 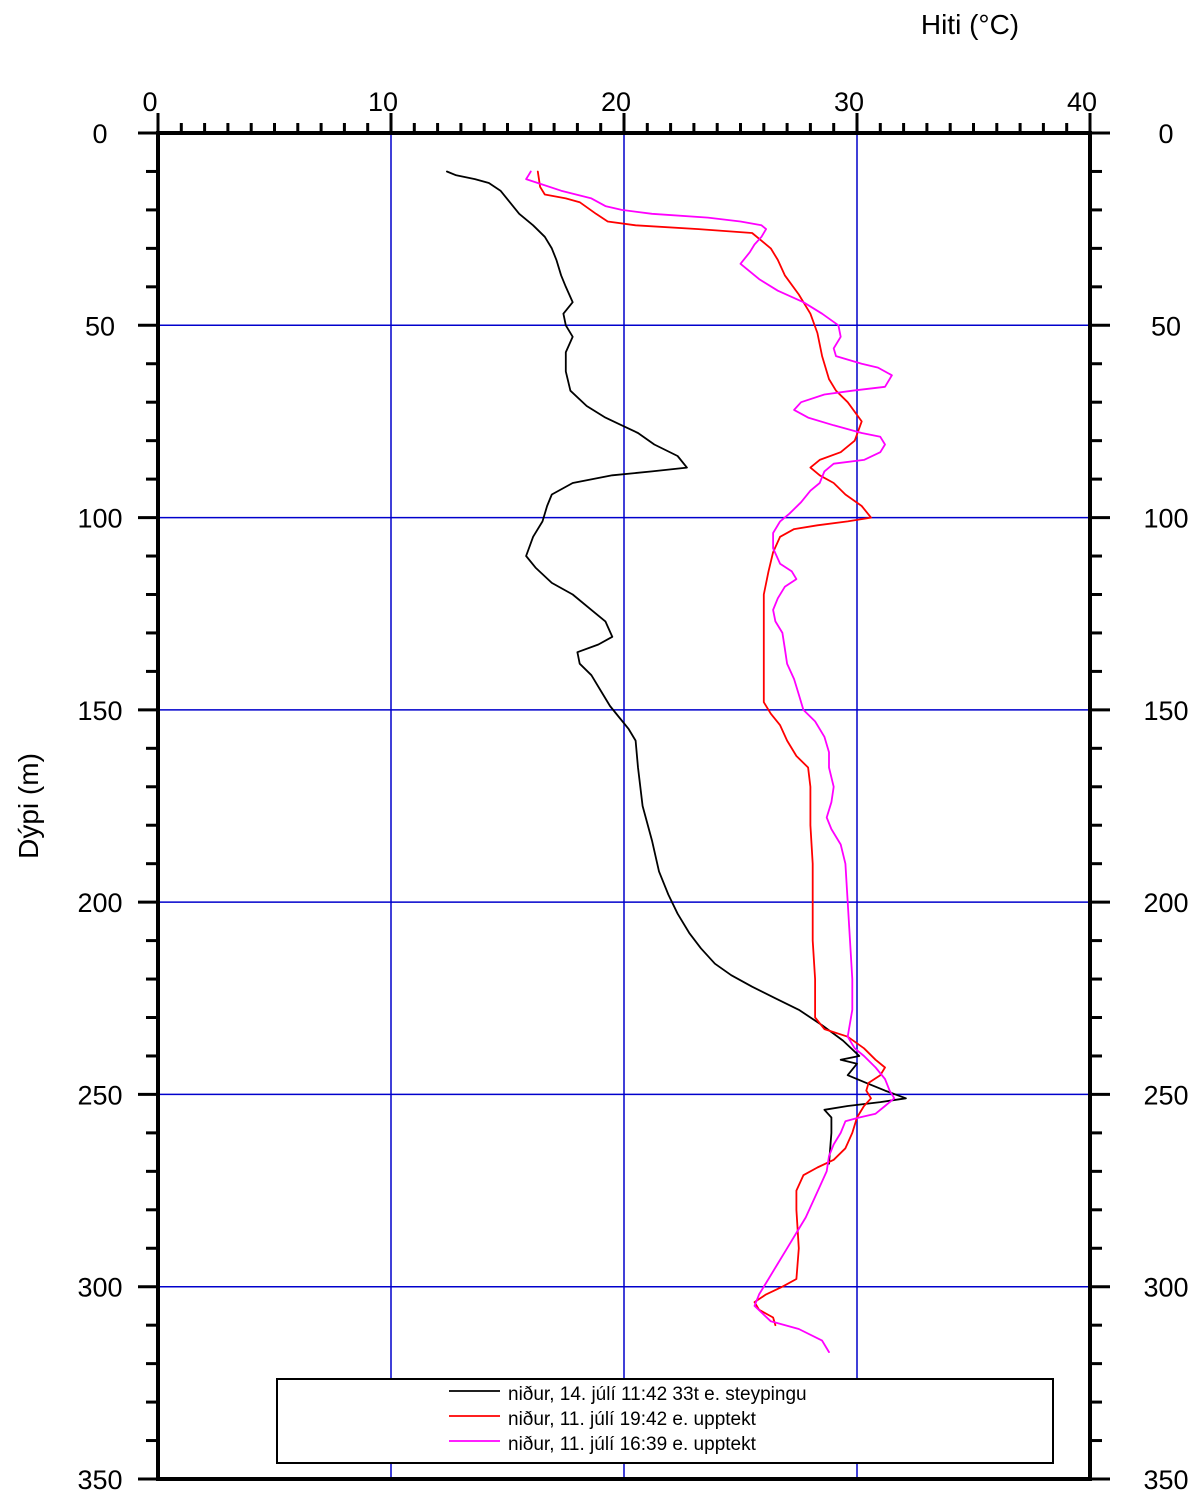 What do you see at coordinates (1165, 134) in the screenshot?
I see `y-tick-label-right: 0` at bounding box center [1165, 134].